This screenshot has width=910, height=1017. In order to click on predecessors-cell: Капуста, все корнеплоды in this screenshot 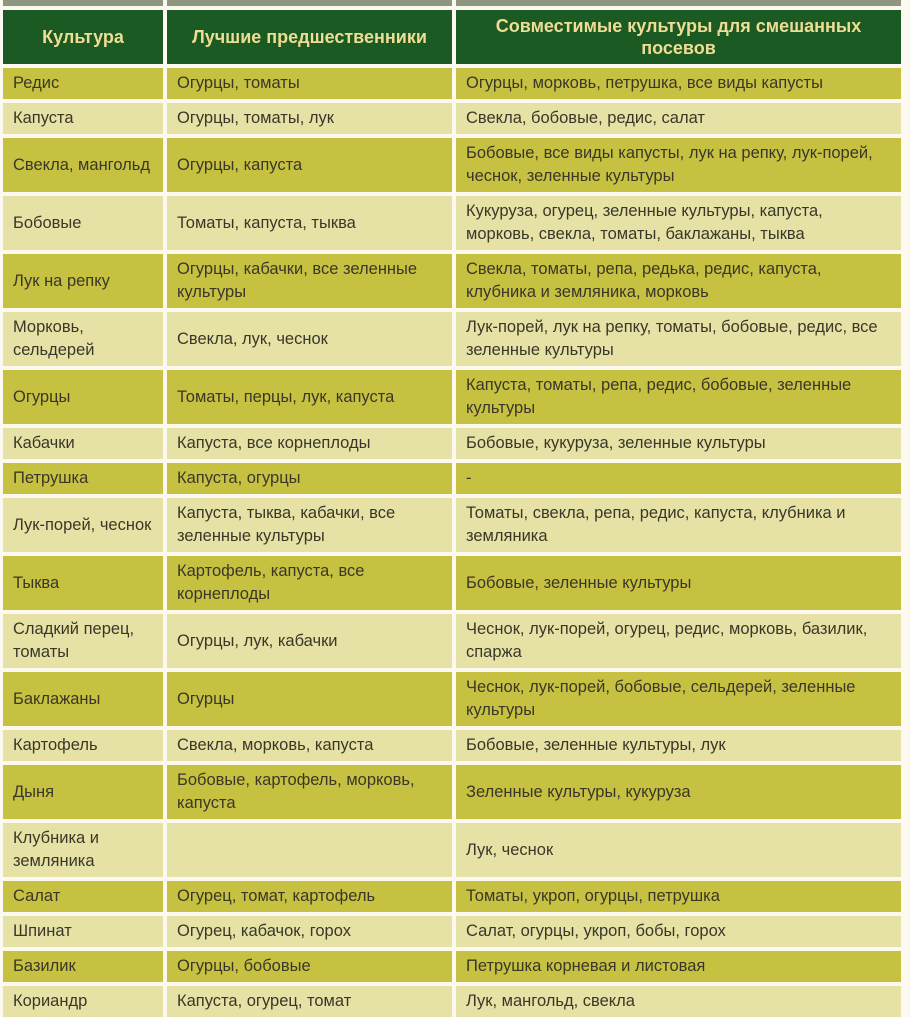, I will do `click(309, 443)`.